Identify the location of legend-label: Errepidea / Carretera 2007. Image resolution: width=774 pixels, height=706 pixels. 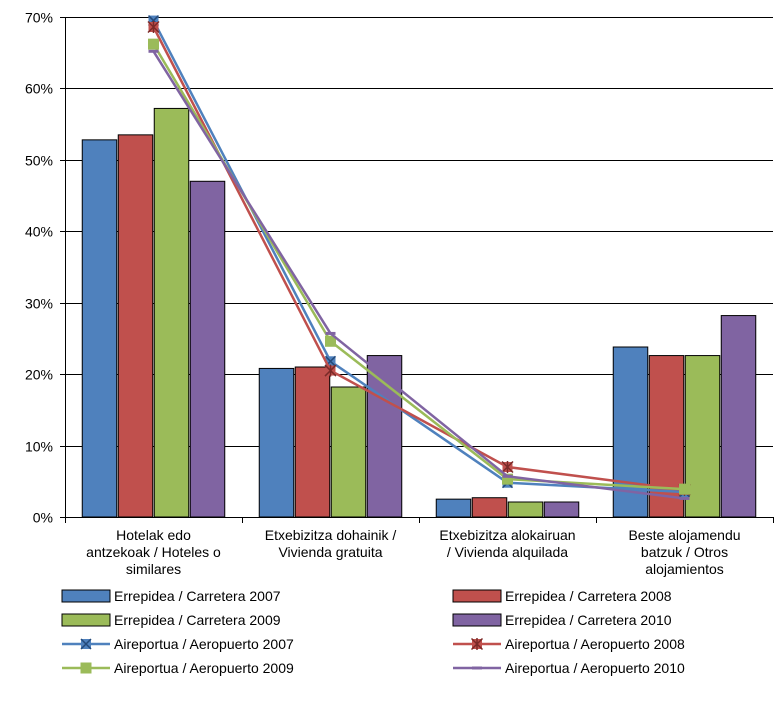
(197, 596).